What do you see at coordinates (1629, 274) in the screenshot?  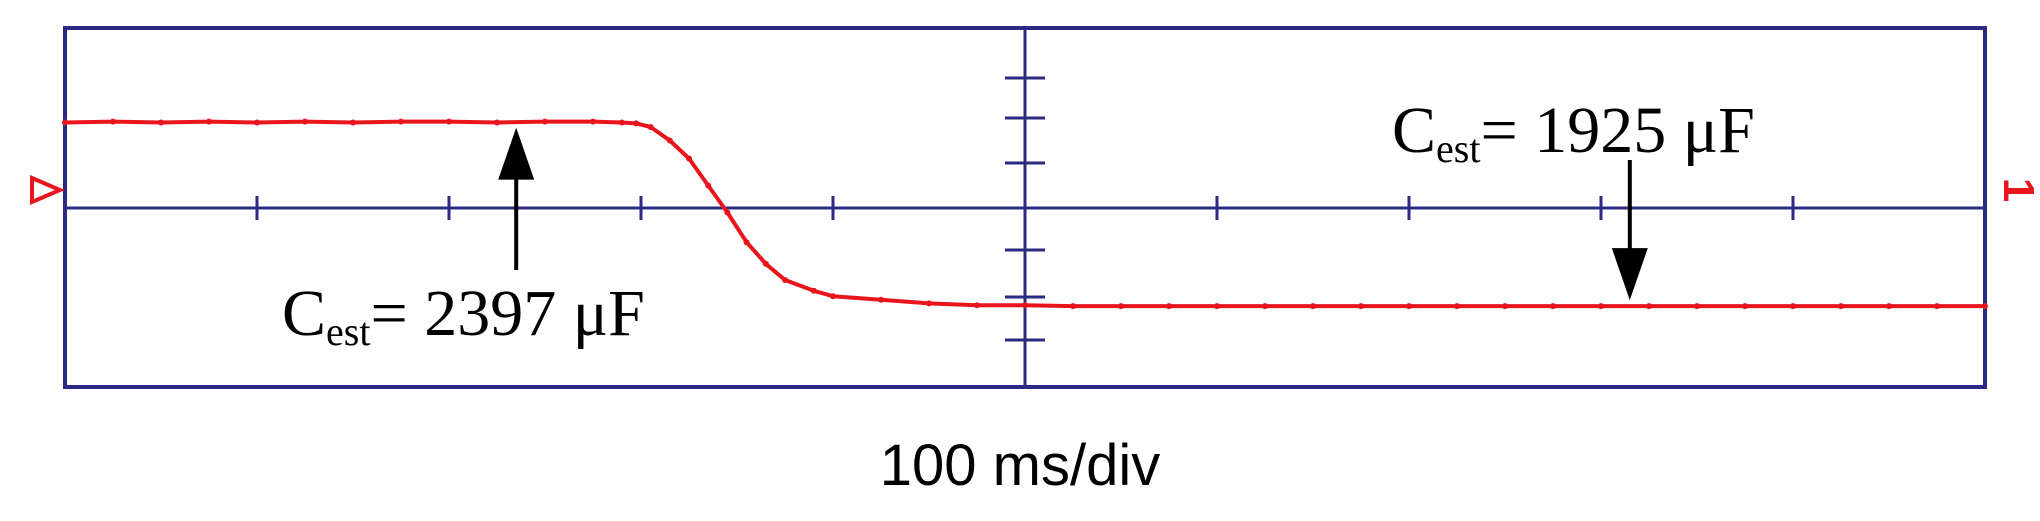 I see `arrowhead-right` at bounding box center [1629, 274].